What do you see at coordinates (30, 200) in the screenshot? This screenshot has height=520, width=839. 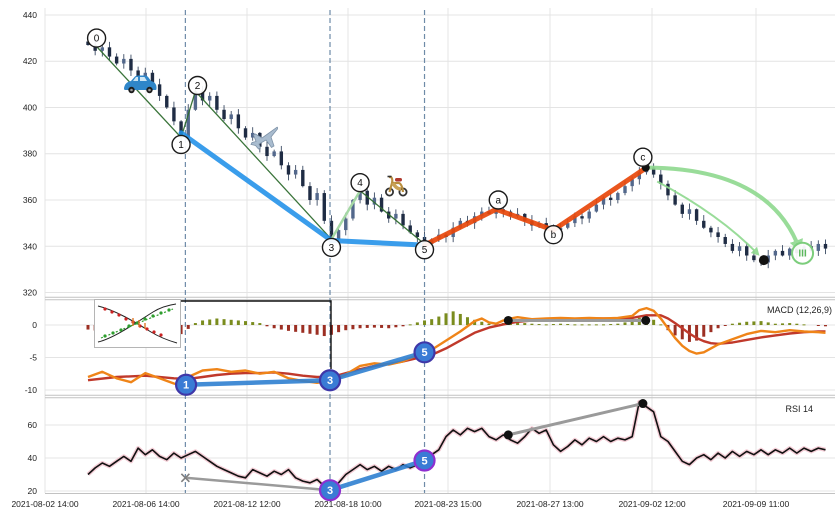 I see `y-tick-label: 360` at bounding box center [30, 200].